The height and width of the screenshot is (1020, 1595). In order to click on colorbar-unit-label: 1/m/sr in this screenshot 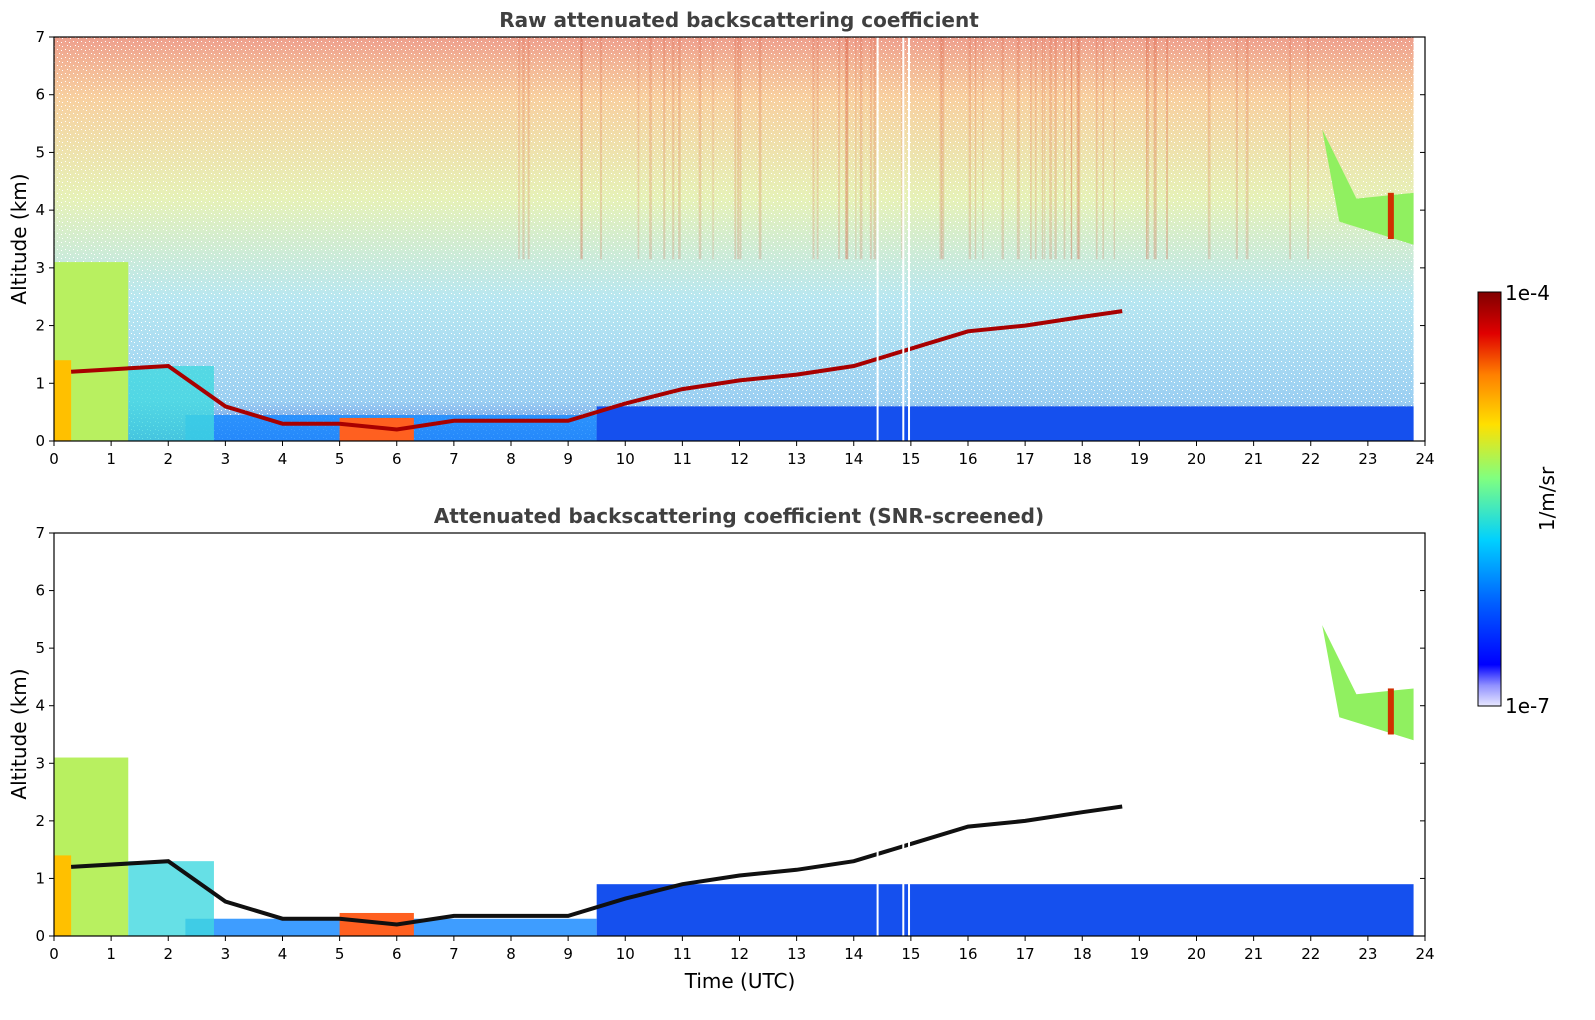, I will do `click(1547, 498)`.